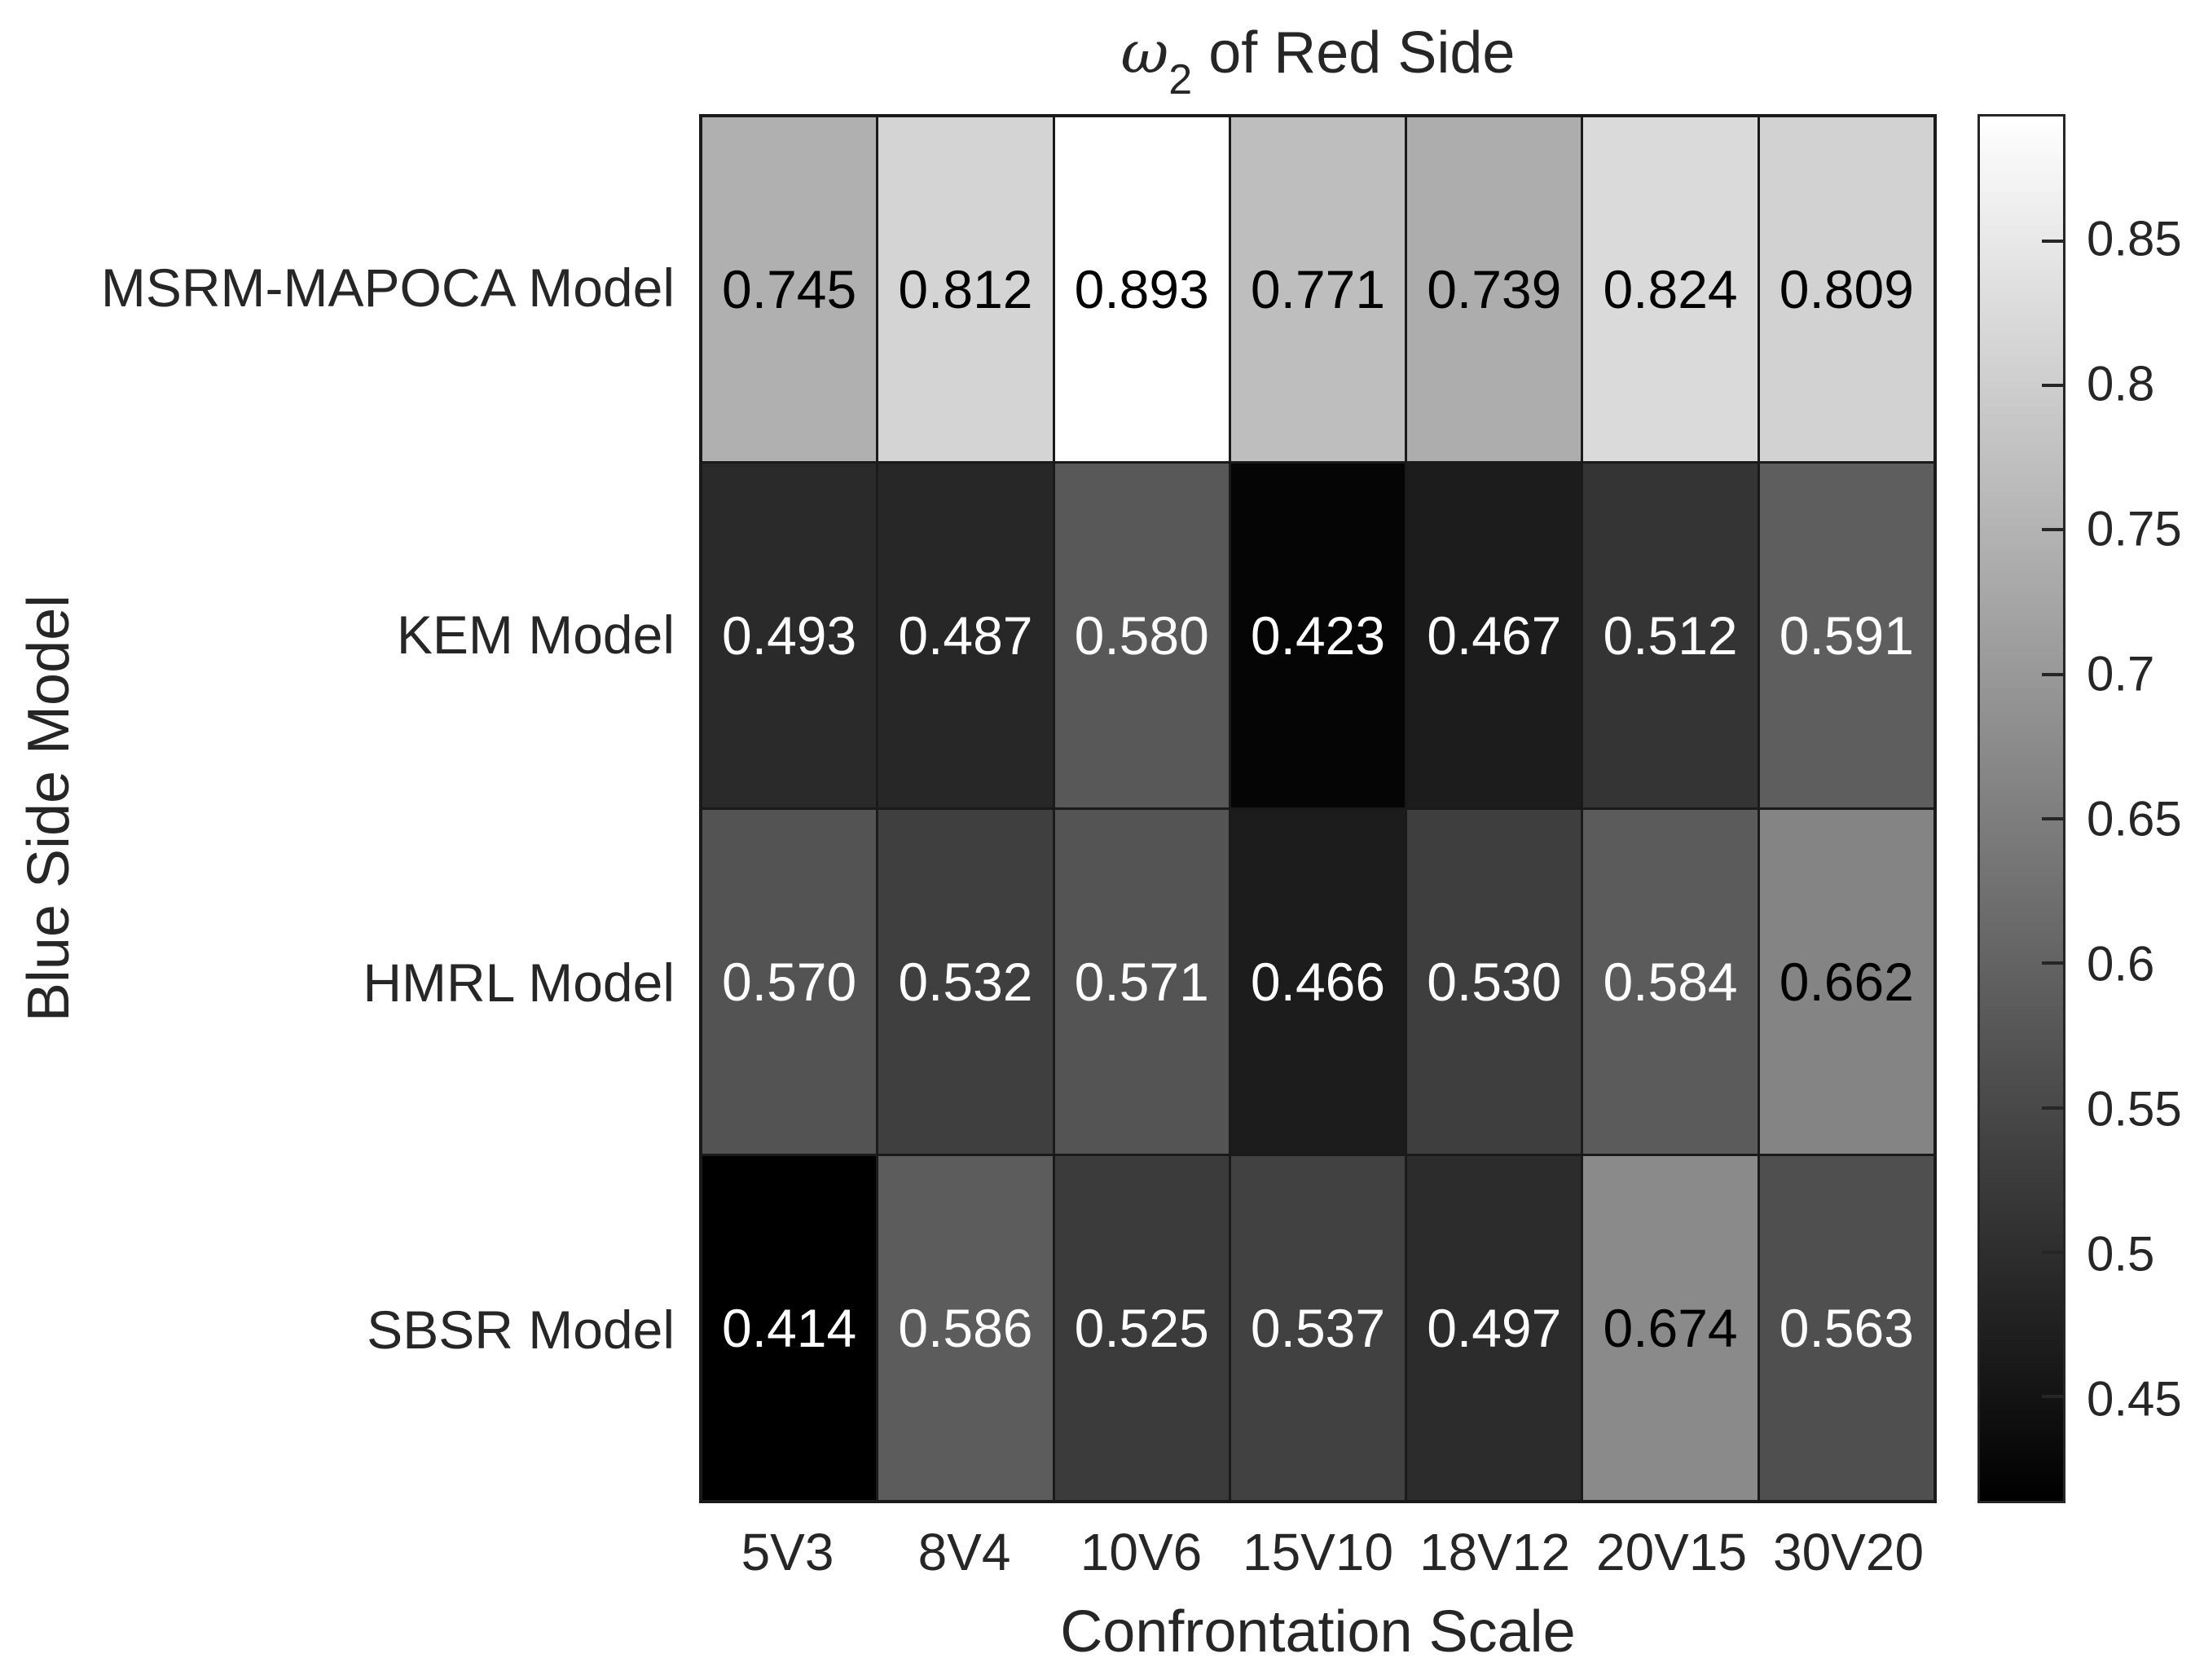 Image resolution: width=2204 pixels, height=1680 pixels. What do you see at coordinates (2121, 964) in the screenshot?
I see `colorbar-tick-label: 0.6` at bounding box center [2121, 964].